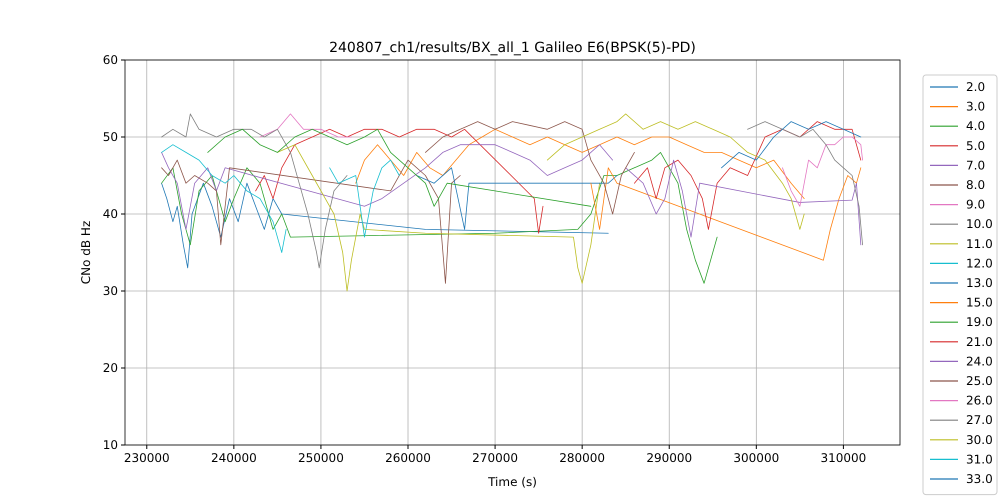  What do you see at coordinates (979, 224) in the screenshot?
I see `legend-label: 10.0` at bounding box center [979, 224].